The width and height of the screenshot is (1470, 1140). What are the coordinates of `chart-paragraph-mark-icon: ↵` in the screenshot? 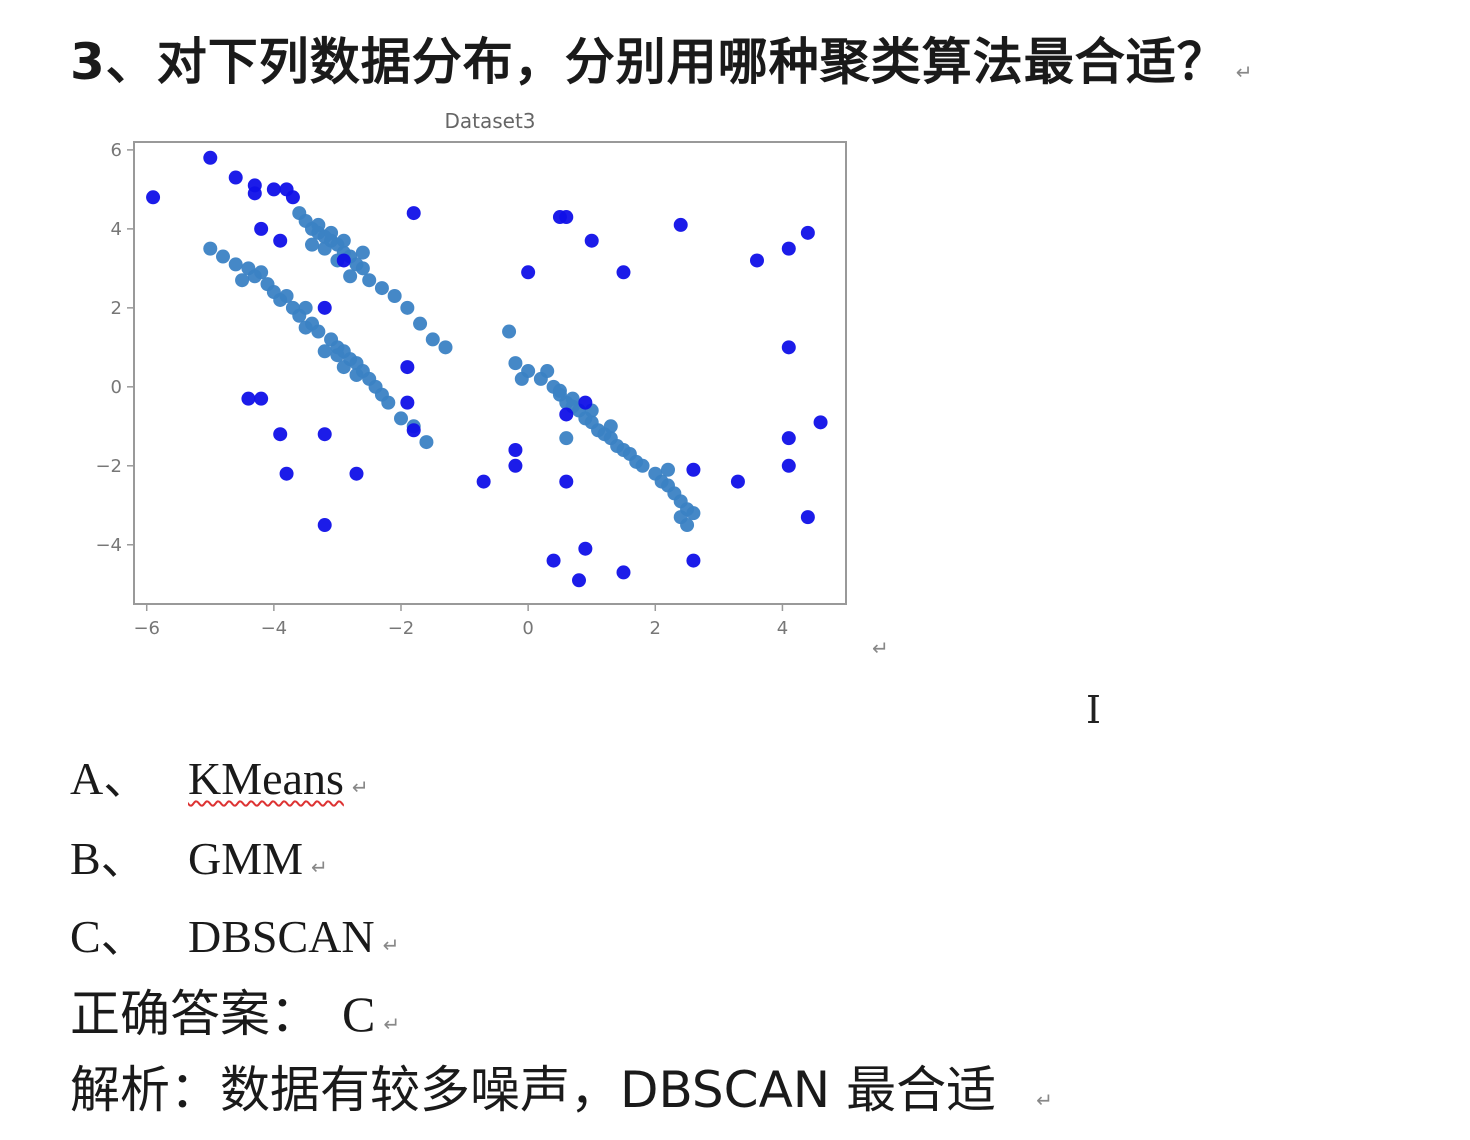 It's located at (880, 648).